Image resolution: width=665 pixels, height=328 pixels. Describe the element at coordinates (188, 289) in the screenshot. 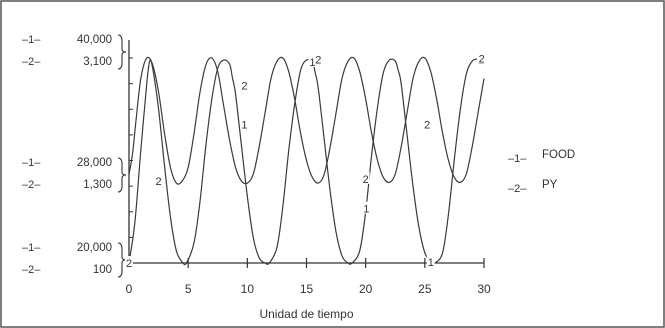

I see `x-tick-label: 5` at that location.